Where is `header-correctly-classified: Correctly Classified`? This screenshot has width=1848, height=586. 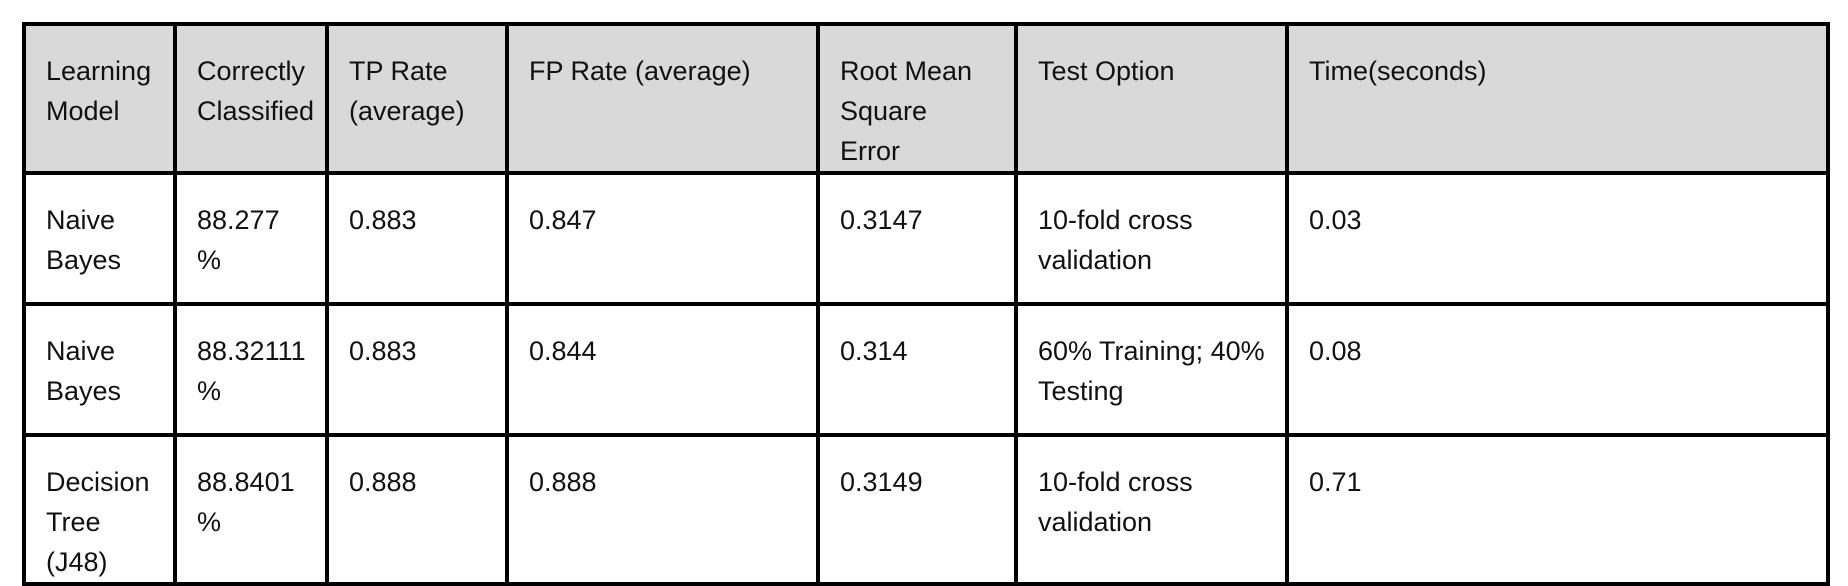 header-correctly-classified: Correctly Classified is located at coordinates (251, 98).